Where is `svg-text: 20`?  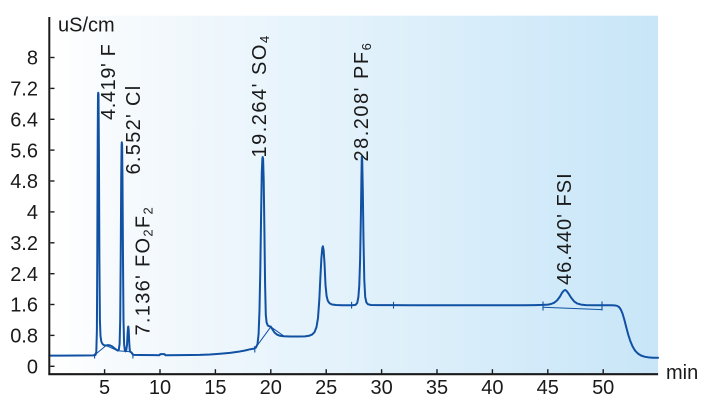
svg-text: 20 is located at coordinates (271, 388).